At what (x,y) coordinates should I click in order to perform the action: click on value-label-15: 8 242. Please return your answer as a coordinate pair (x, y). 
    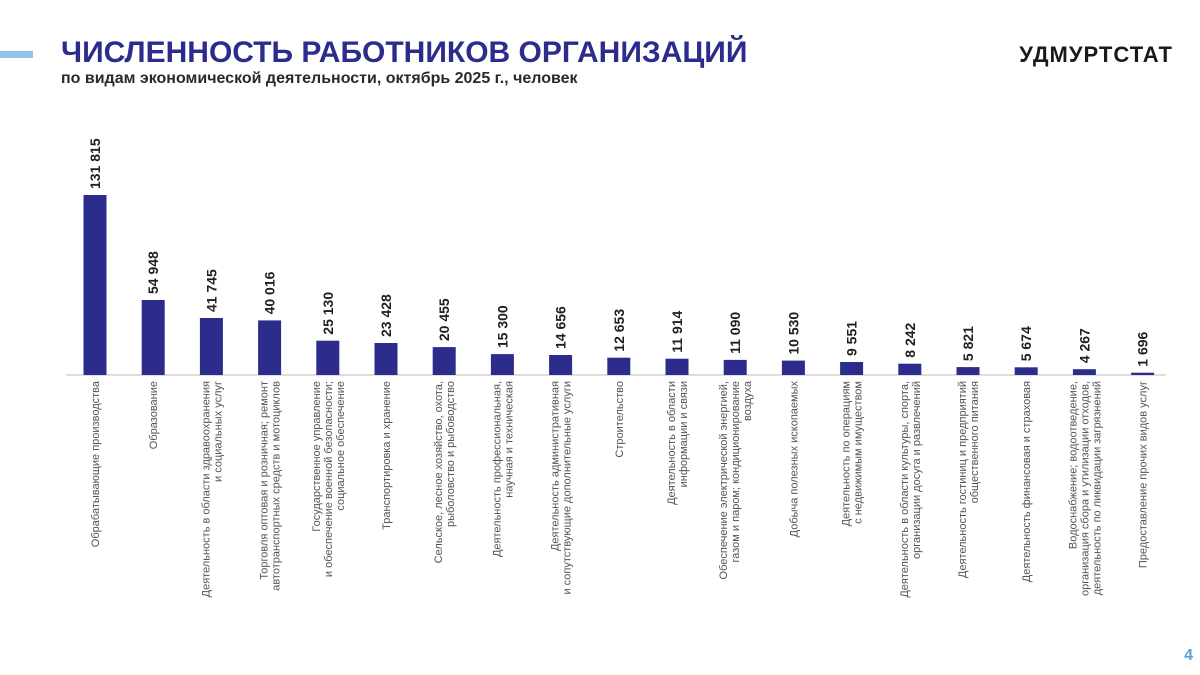
    Looking at the image, I should click on (910, 339).